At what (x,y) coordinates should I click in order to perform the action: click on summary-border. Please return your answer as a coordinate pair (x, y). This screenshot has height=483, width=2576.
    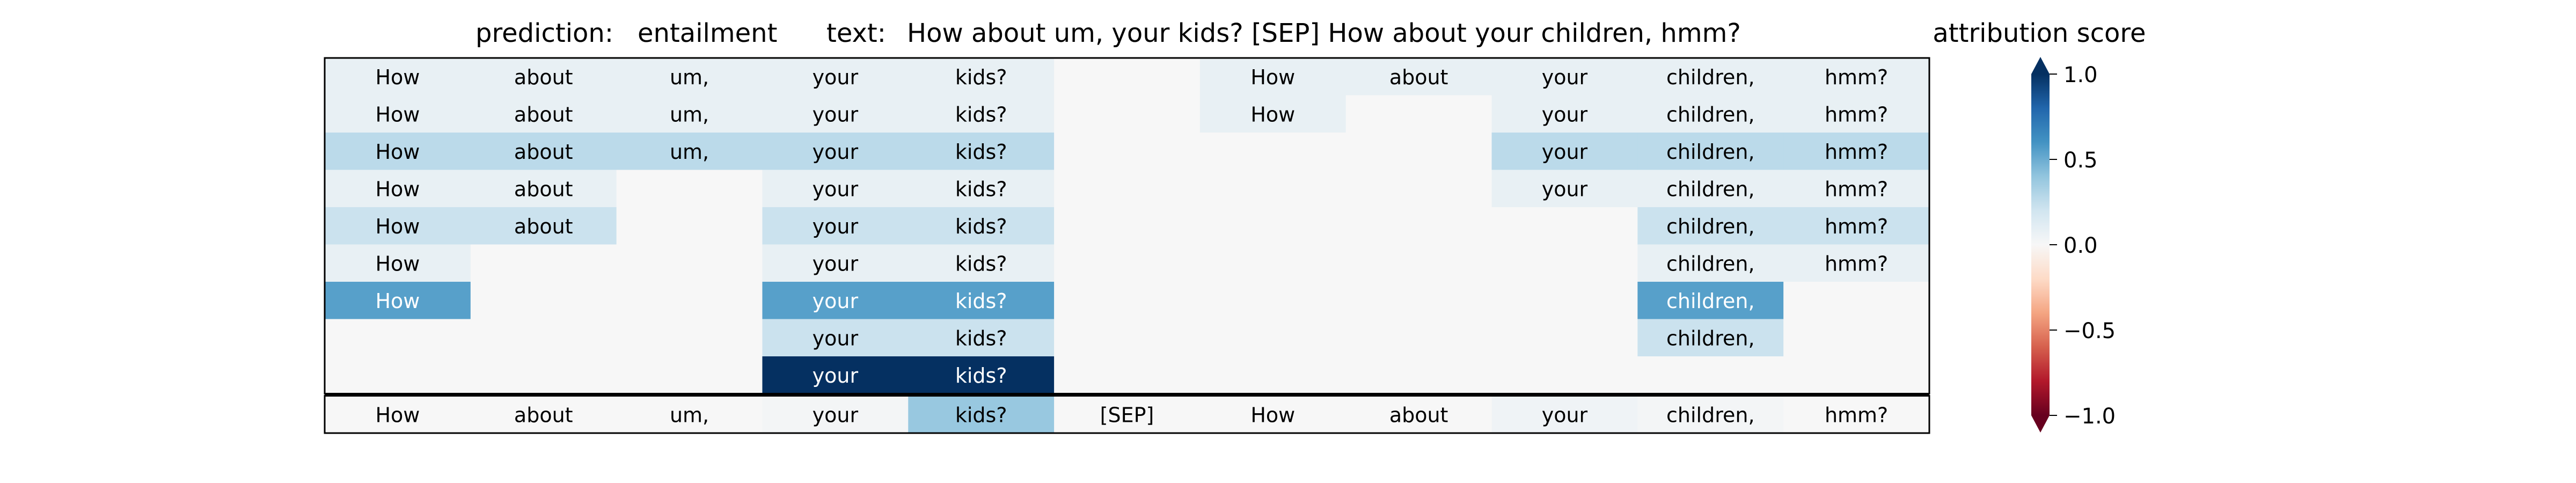
    Looking at the image, I should click on (1127, 414).